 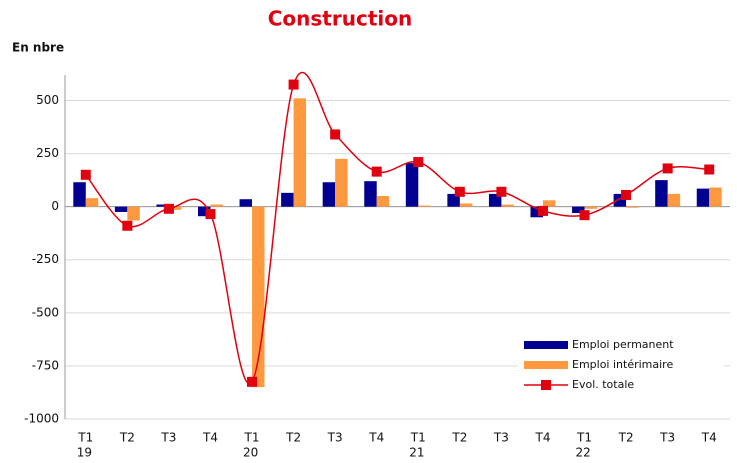 I want to click on y-tick-label: 500, so click(x=47, y=100).